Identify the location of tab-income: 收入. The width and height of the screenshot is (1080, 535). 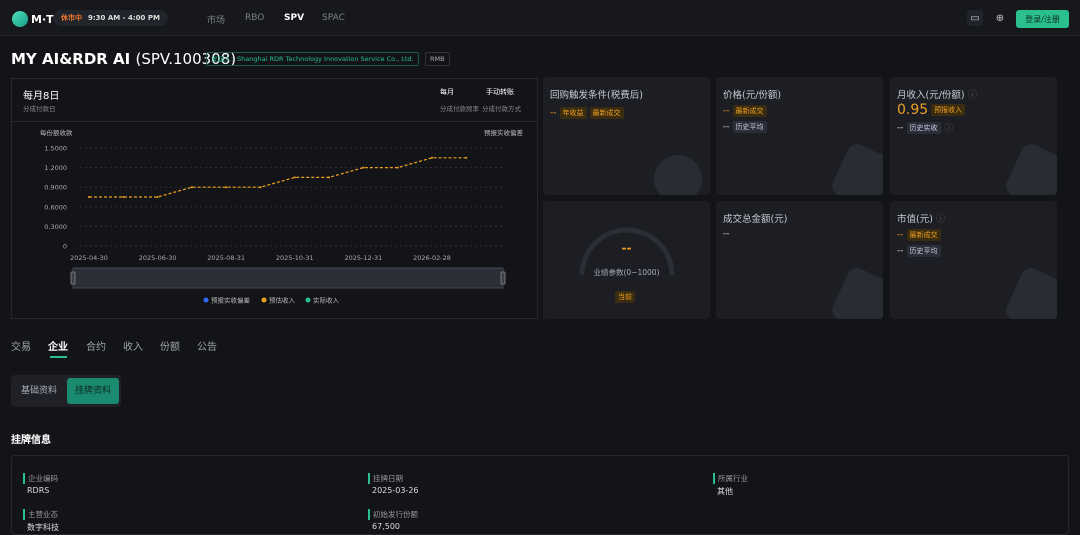
(133, 347).